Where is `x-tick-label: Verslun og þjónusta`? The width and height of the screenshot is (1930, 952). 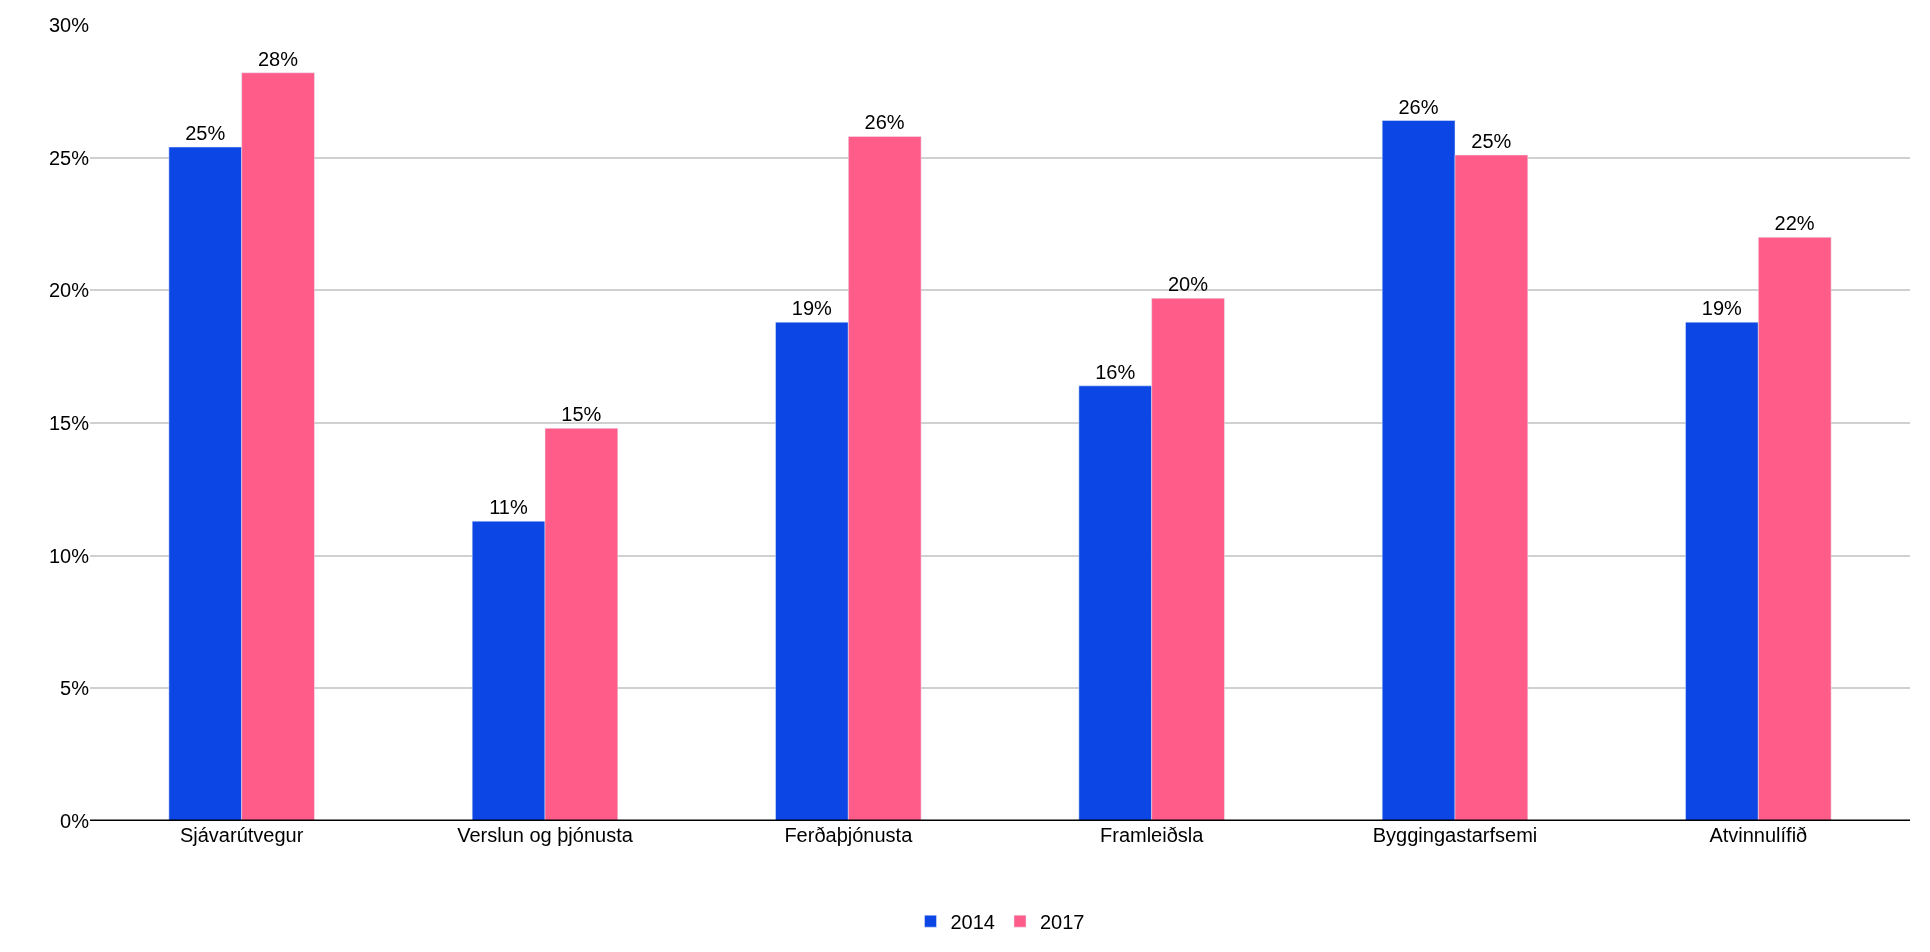
x-tick-label: Verslun og þjónusta is located at coordinates (545, 835).